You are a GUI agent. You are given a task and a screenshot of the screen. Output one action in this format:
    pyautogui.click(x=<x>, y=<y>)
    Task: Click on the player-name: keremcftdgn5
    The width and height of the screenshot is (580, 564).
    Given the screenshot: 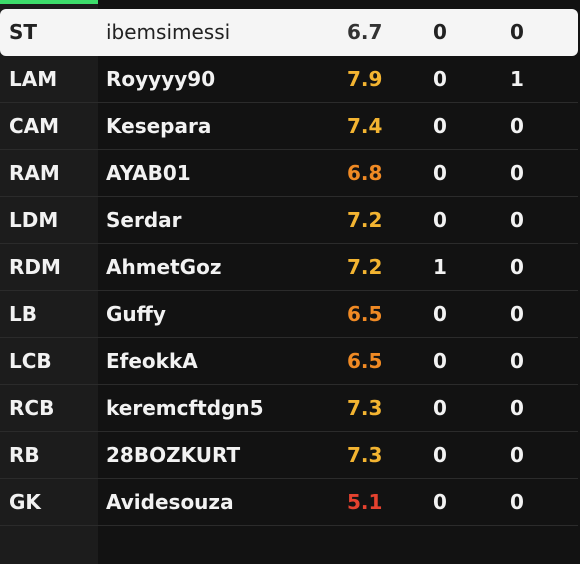 What is the action you would take?
    pyautogui.click(x=185, y=408)
    